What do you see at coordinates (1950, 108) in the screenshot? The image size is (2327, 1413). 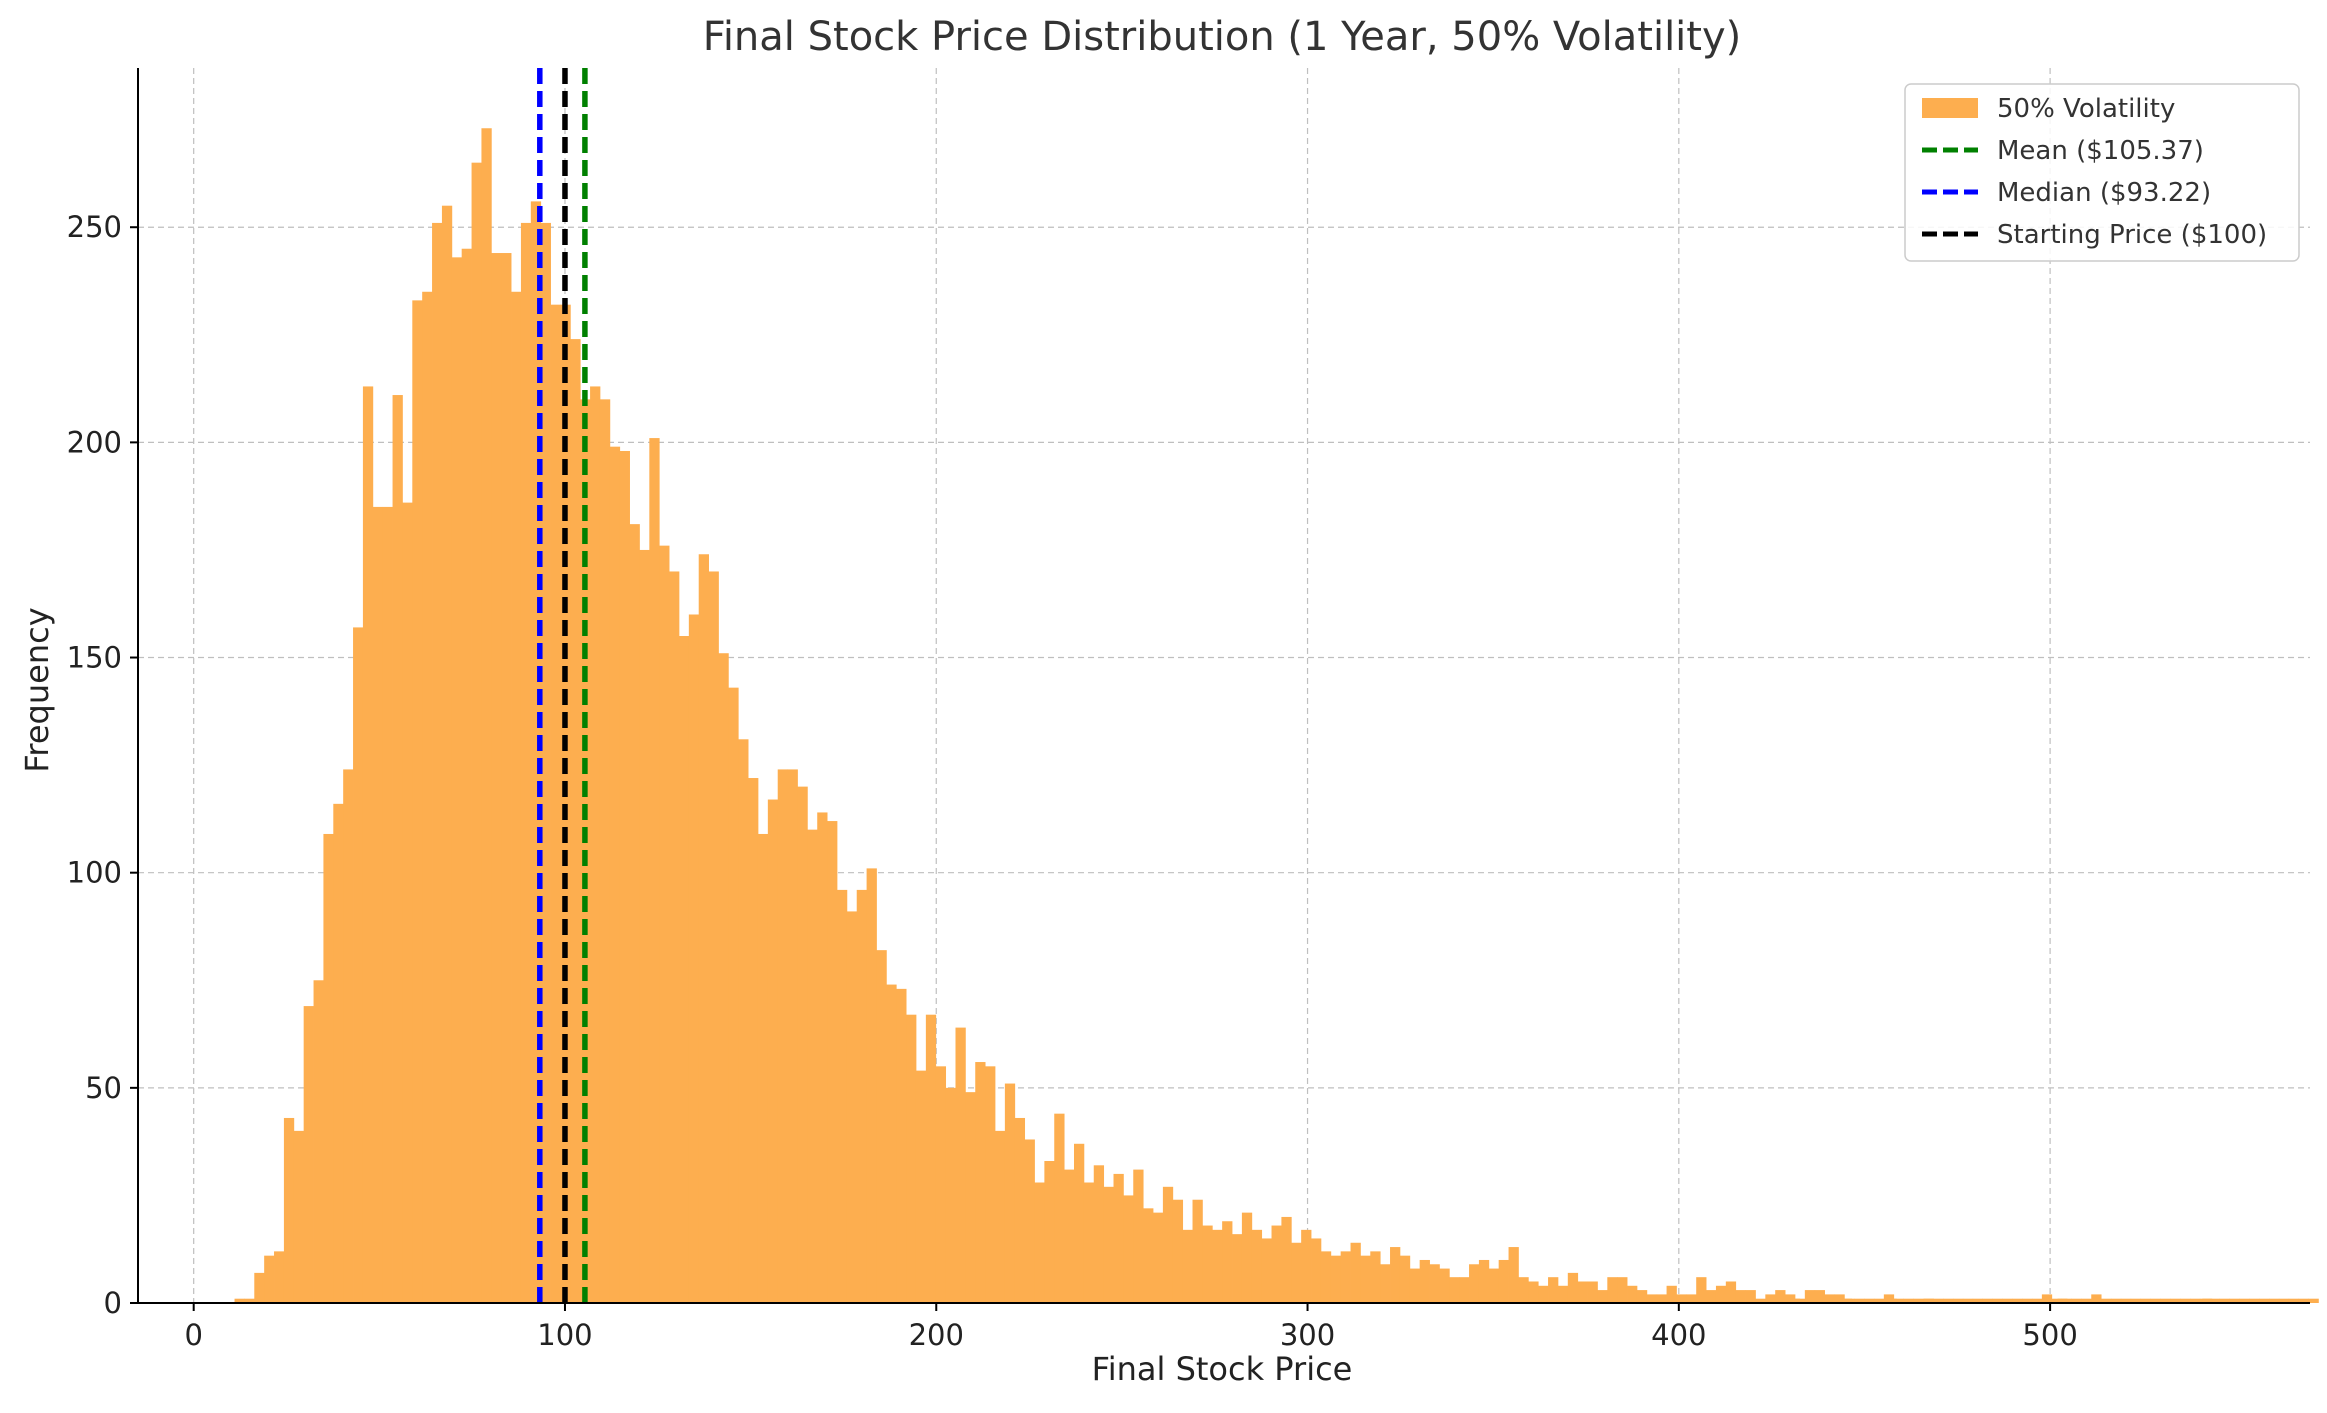 I see `legend-swatch-histogram` at bounding box center [1950, 108].